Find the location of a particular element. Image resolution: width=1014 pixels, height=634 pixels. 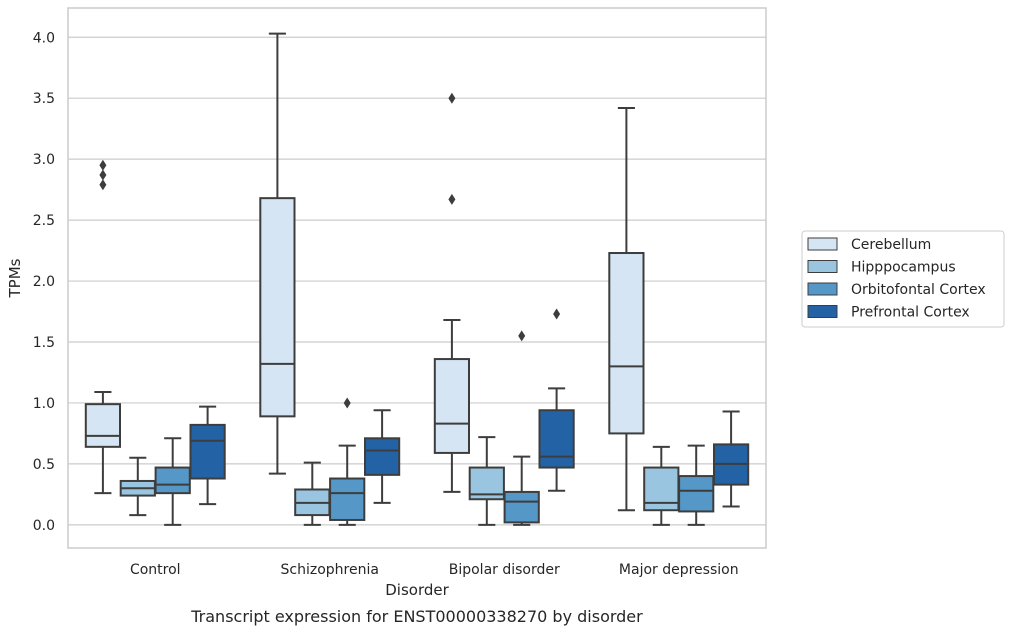

y-tick-label: 3.5 is located at coordinates (44, 99).